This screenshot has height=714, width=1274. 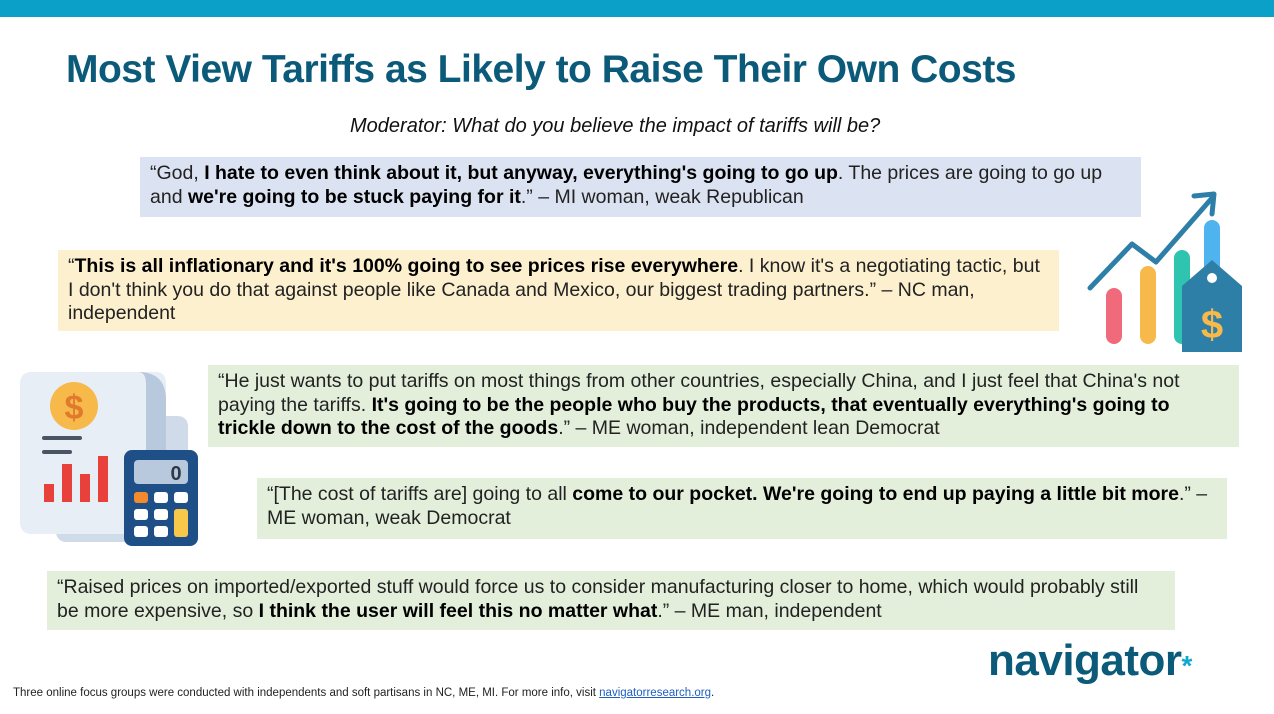 I want to click on quote-text: “, so click(x=71, y=266).